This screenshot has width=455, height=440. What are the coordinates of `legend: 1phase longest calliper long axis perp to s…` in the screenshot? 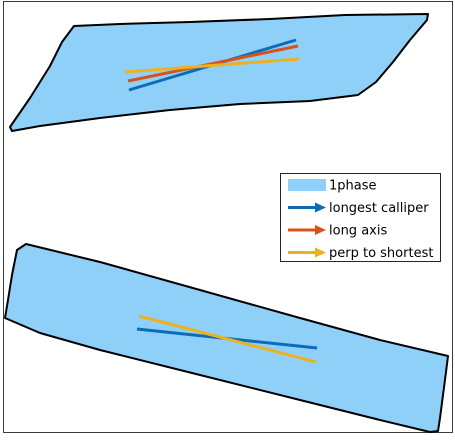 It's located at (360, 217).